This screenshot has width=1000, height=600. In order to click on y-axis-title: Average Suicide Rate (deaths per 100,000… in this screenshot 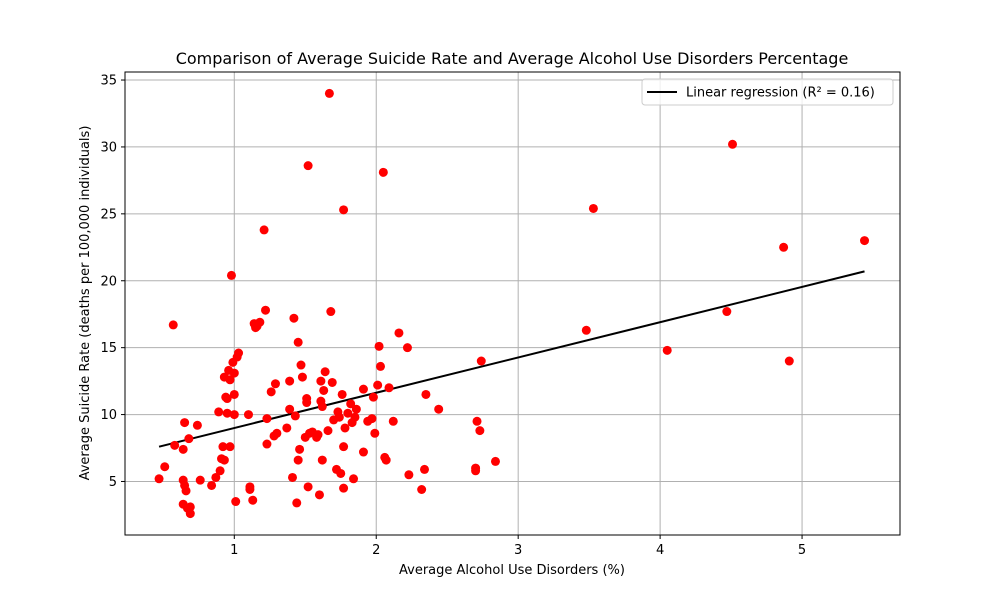, I will do `click(85, 303)`.